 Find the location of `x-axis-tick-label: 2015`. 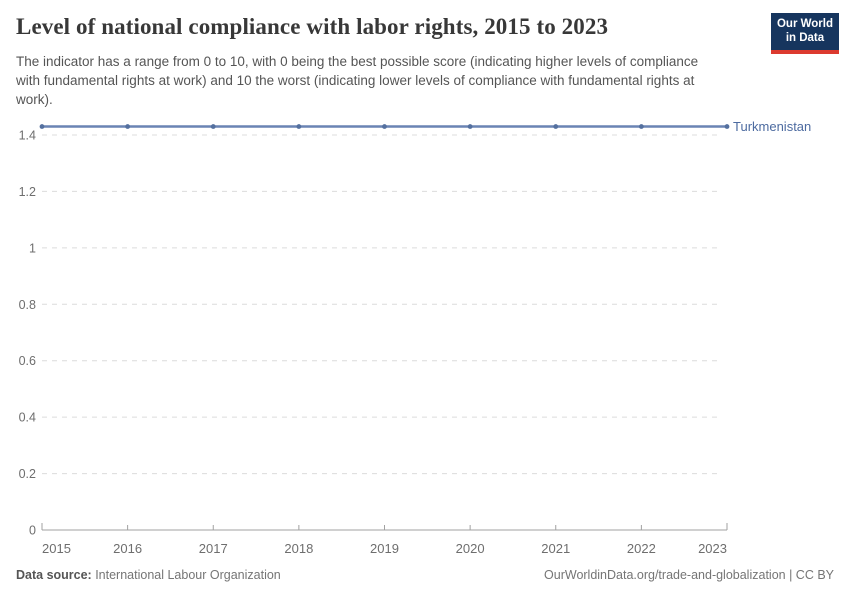

x-axis-tick-label: 2015 is located at coordinates (56, 548).